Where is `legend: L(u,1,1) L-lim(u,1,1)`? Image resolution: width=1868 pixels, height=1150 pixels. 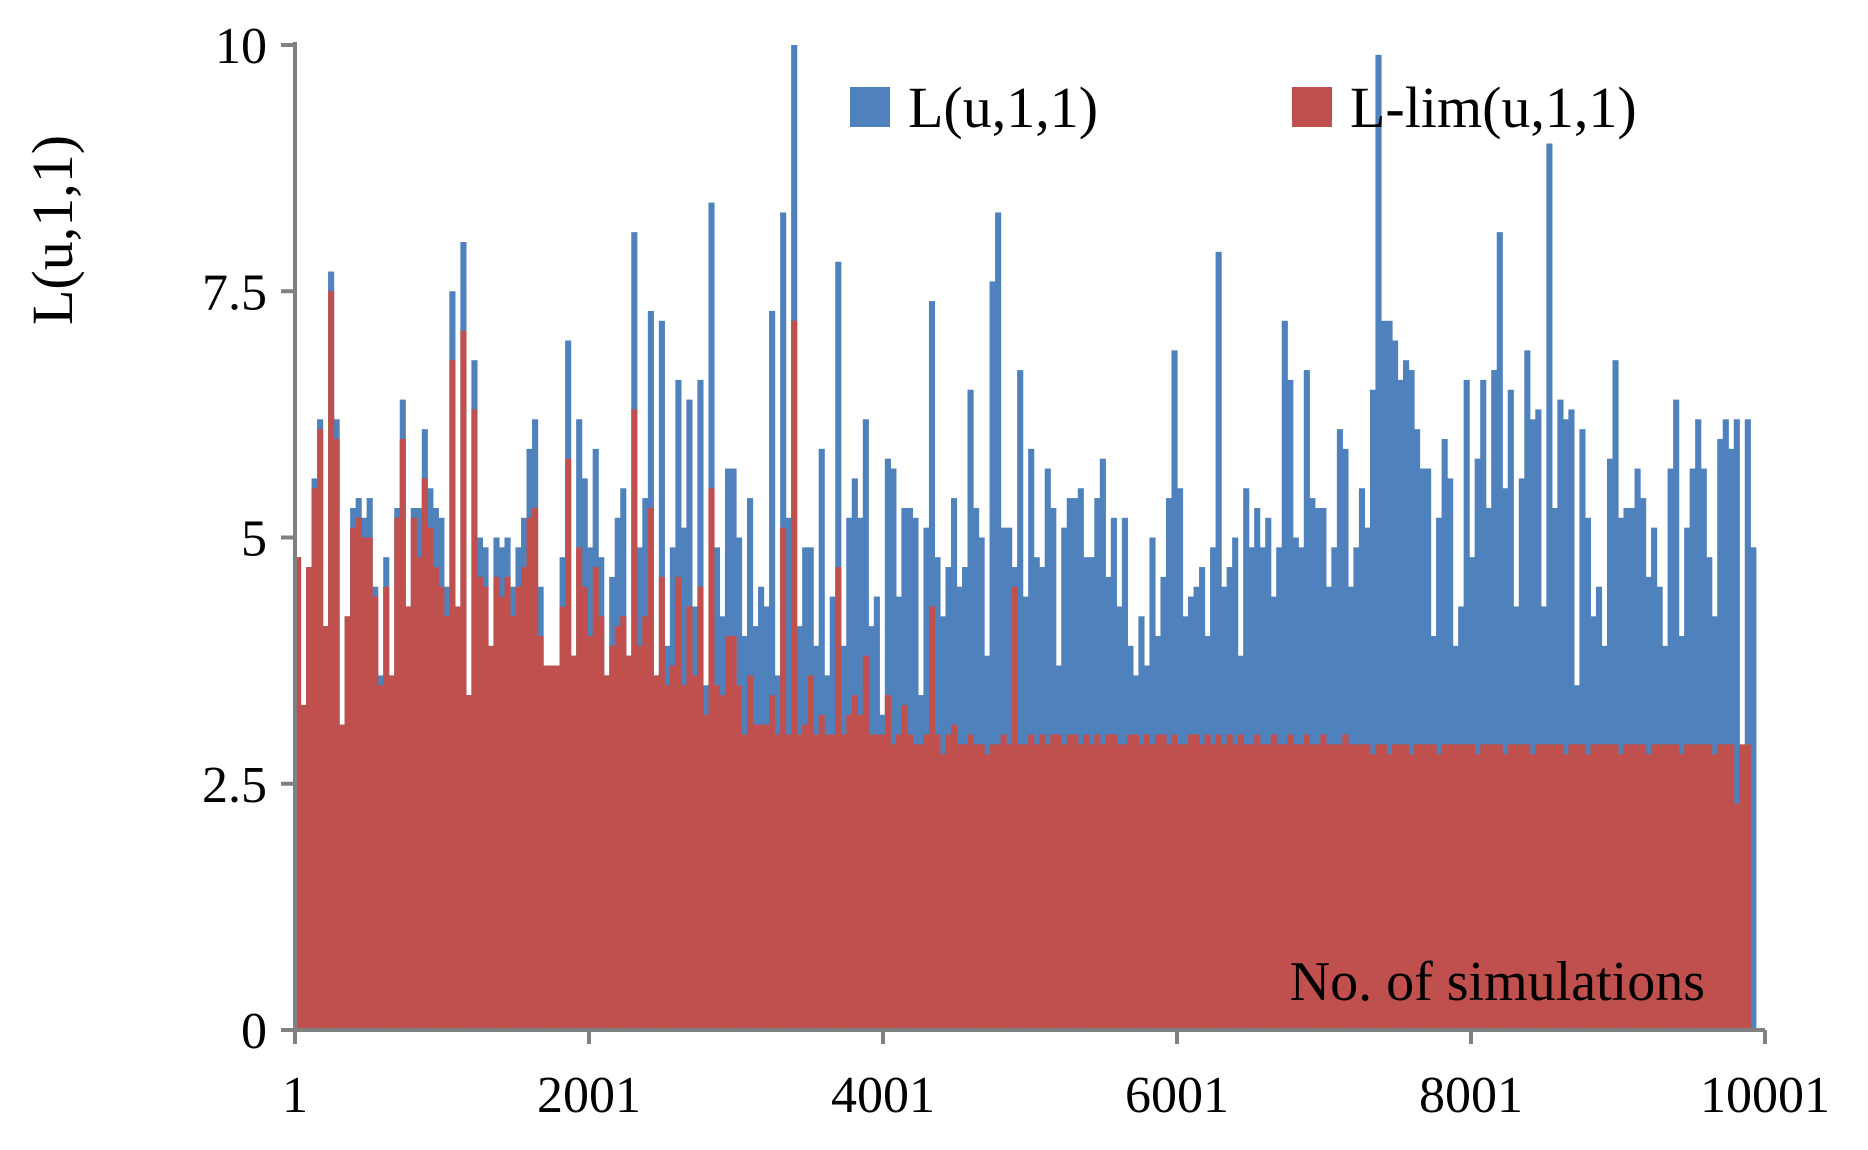
legend: L(u,1,1) L-lim(u,1,1) is located at coordinates (1243, 107).